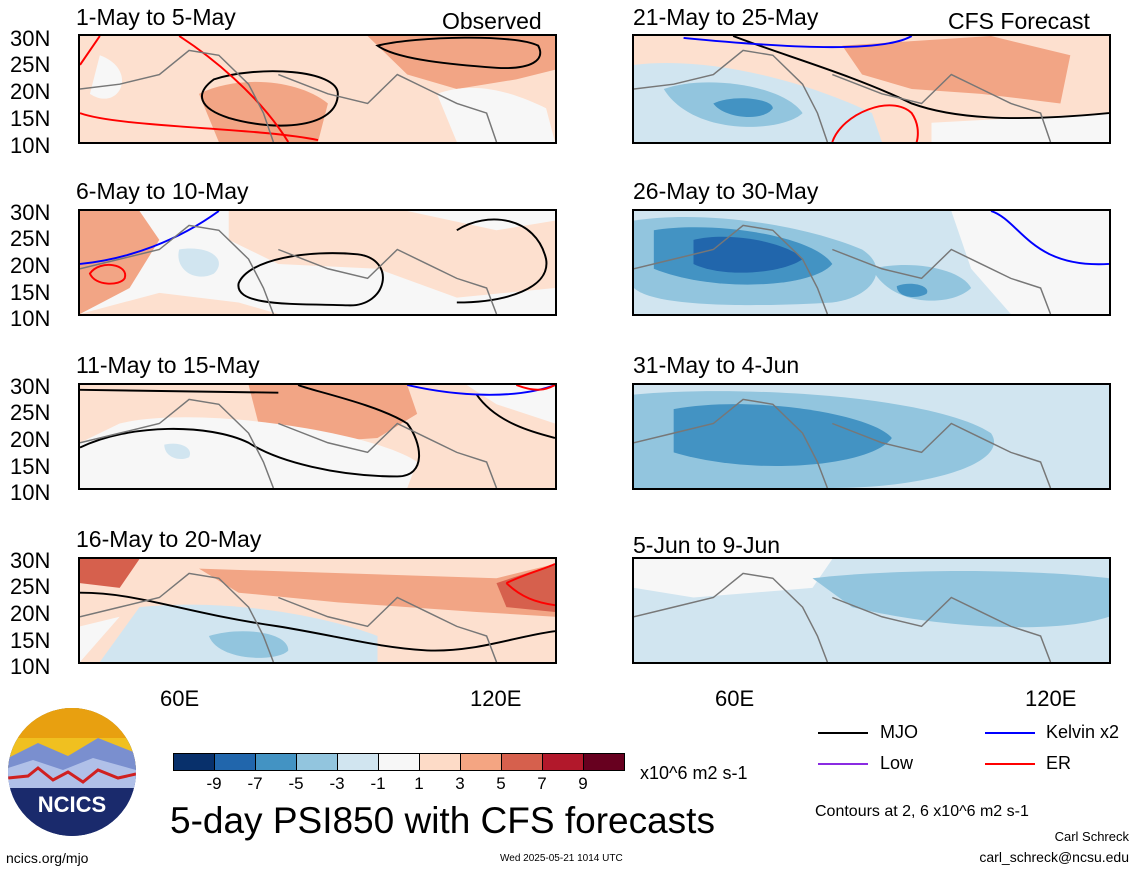 Image resolution: width=1135 pixels, height=872 pixels. Describe the element at coordinates (716, 365) in the screenshot. I see `panel-title-7: 31-May to 4-Jun` at that location.